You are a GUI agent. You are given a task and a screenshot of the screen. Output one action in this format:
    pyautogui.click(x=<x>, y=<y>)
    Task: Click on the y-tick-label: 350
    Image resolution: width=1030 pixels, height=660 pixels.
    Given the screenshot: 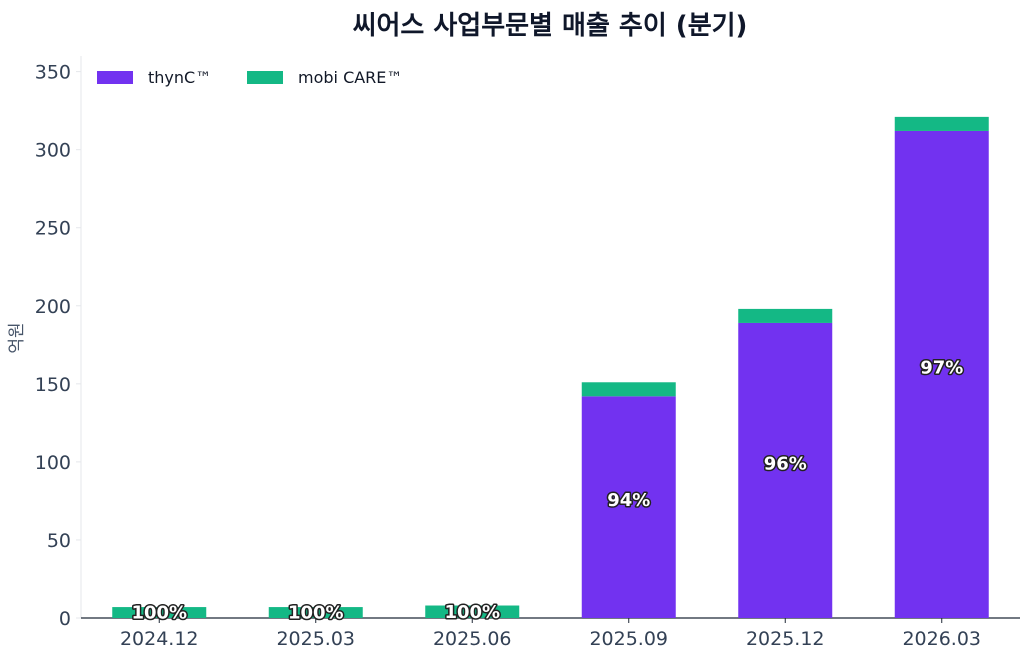 What is the action you would take?
    pyautogui.click(x=53, y=73)
    